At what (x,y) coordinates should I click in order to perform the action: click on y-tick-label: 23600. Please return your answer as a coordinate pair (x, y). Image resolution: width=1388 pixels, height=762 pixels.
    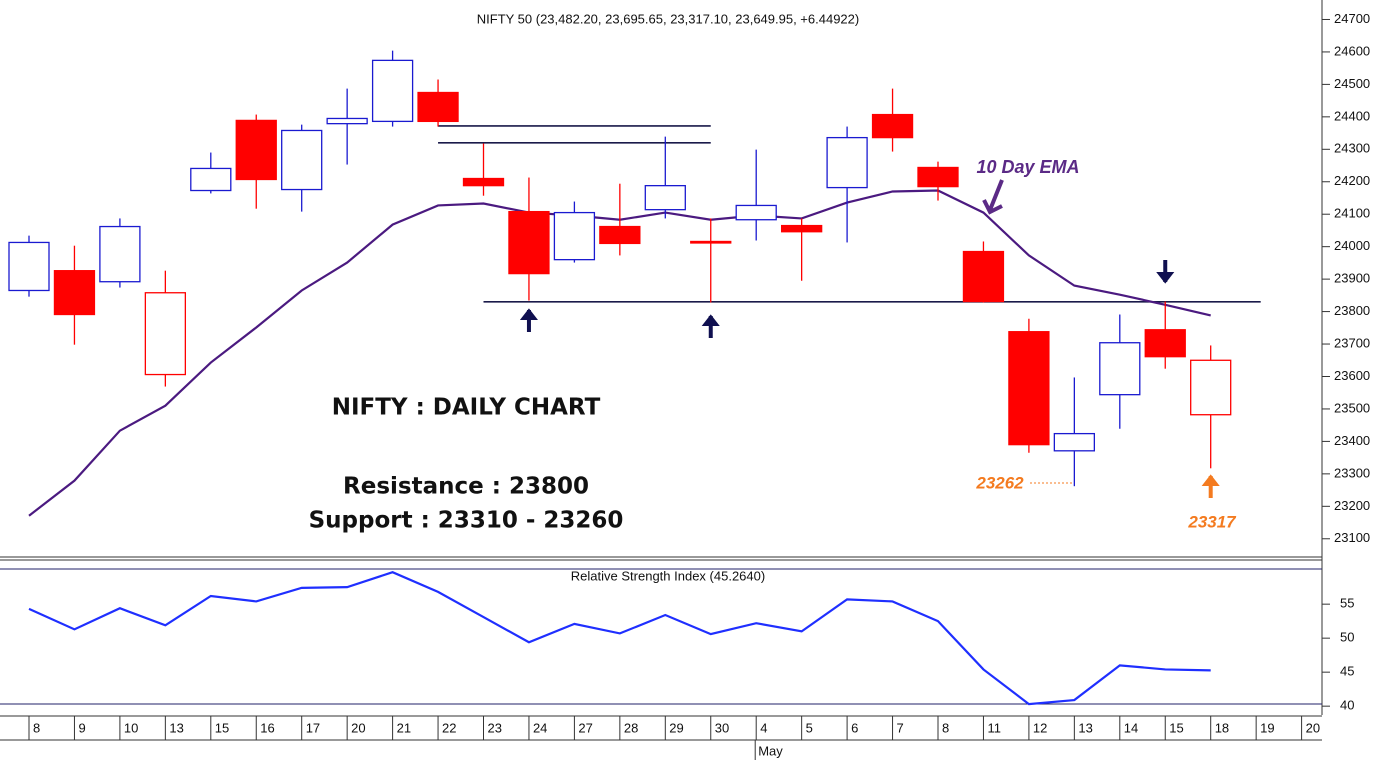
    Looking at the image, I should click on (1352, 375).